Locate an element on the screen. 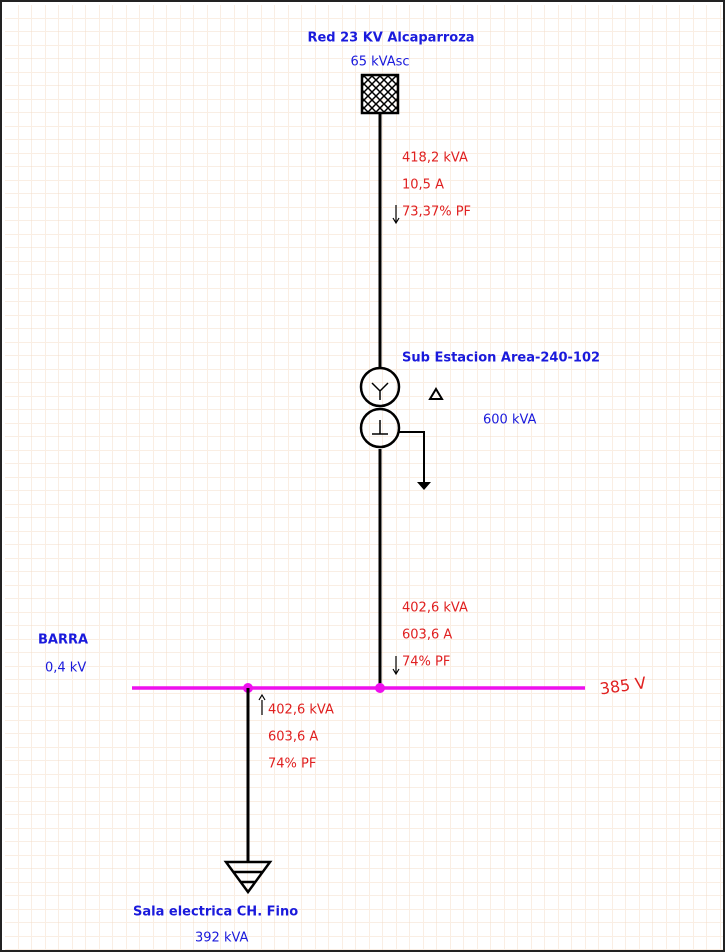 The width and height of the screenshot is (725, 952). ground-arrow is located at coordinates (424, 486).